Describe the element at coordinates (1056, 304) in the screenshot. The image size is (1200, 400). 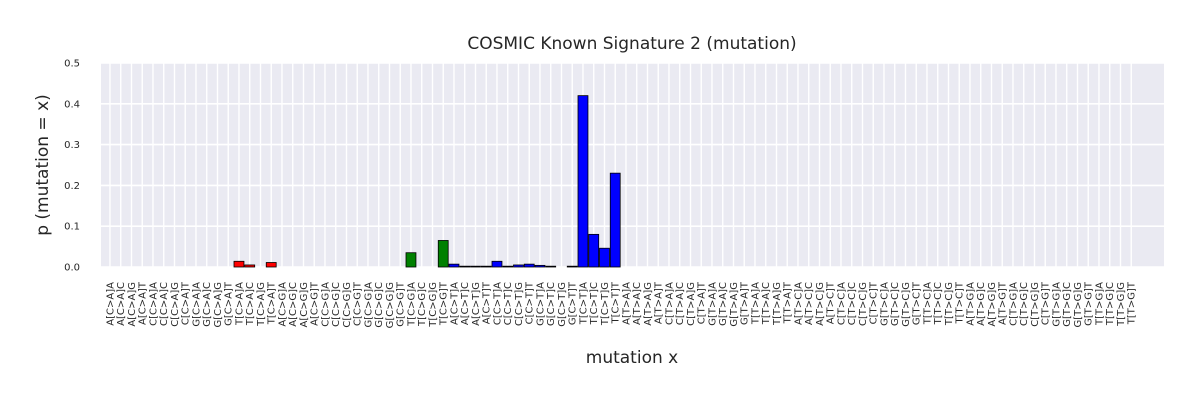
I see `x-tick-label: G[T>G]A` at that location.